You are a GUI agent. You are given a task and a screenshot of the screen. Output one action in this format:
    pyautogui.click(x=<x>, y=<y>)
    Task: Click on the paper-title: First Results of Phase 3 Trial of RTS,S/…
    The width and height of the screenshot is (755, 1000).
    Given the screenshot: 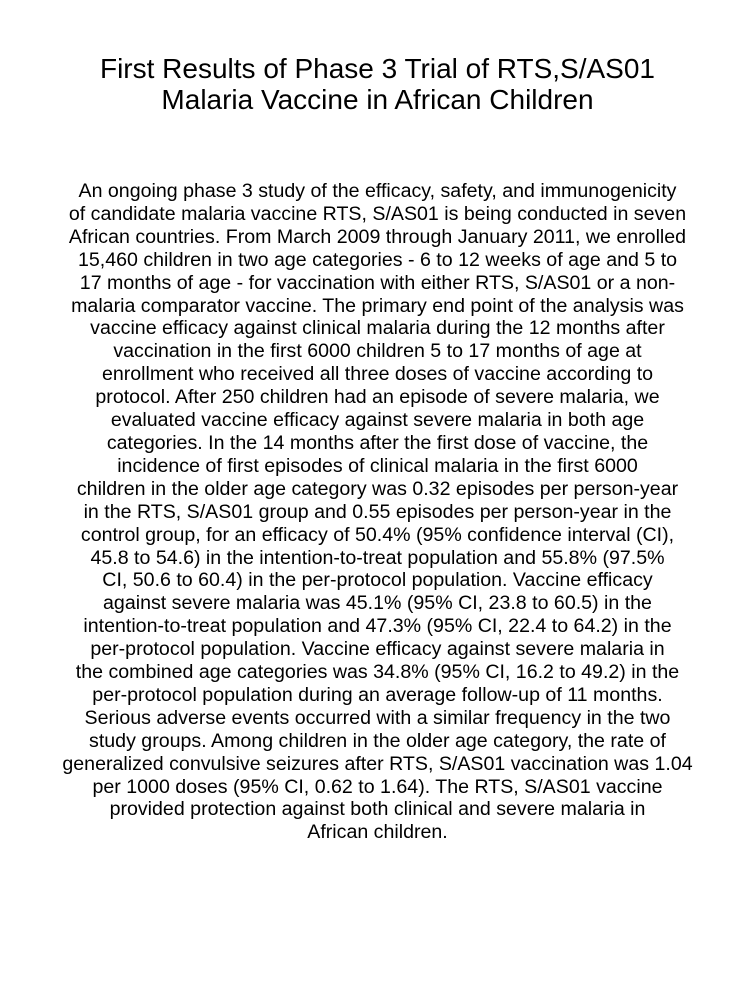 What is the action you would take?
    pyautogui.click(x=377, y=84)
    